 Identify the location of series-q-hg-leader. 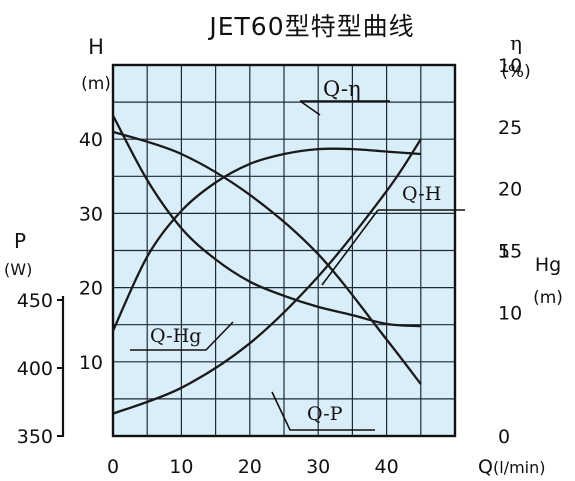
(182, 336).